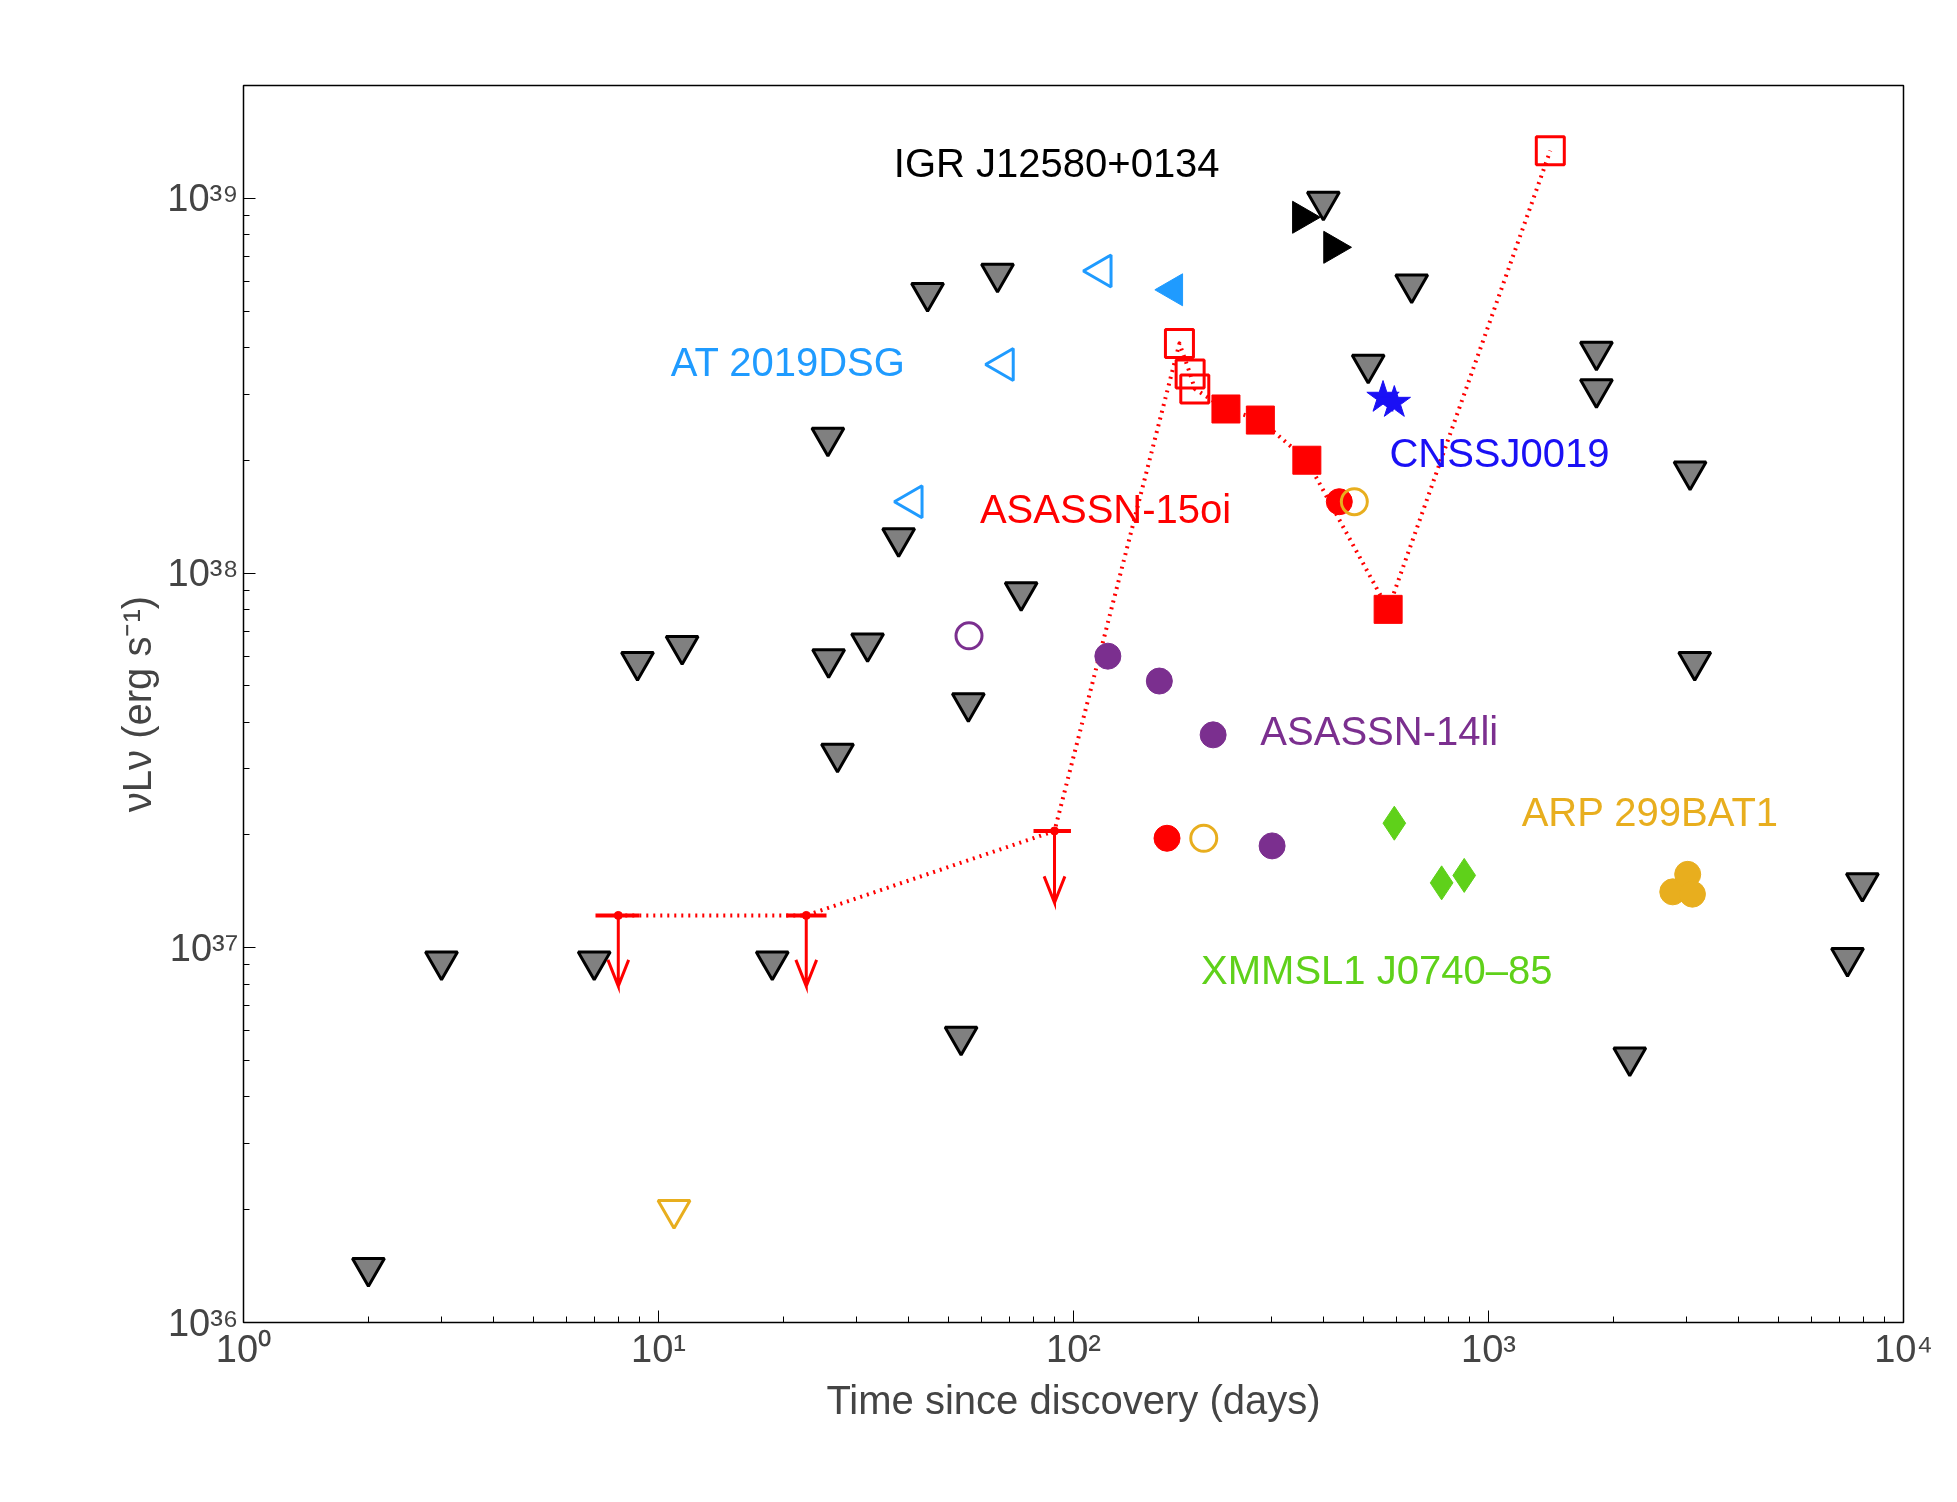 The height and width of the screenshot is (1502, 1957). I want to click on series-label: ASASSN-15oi, so click(1105, 508).